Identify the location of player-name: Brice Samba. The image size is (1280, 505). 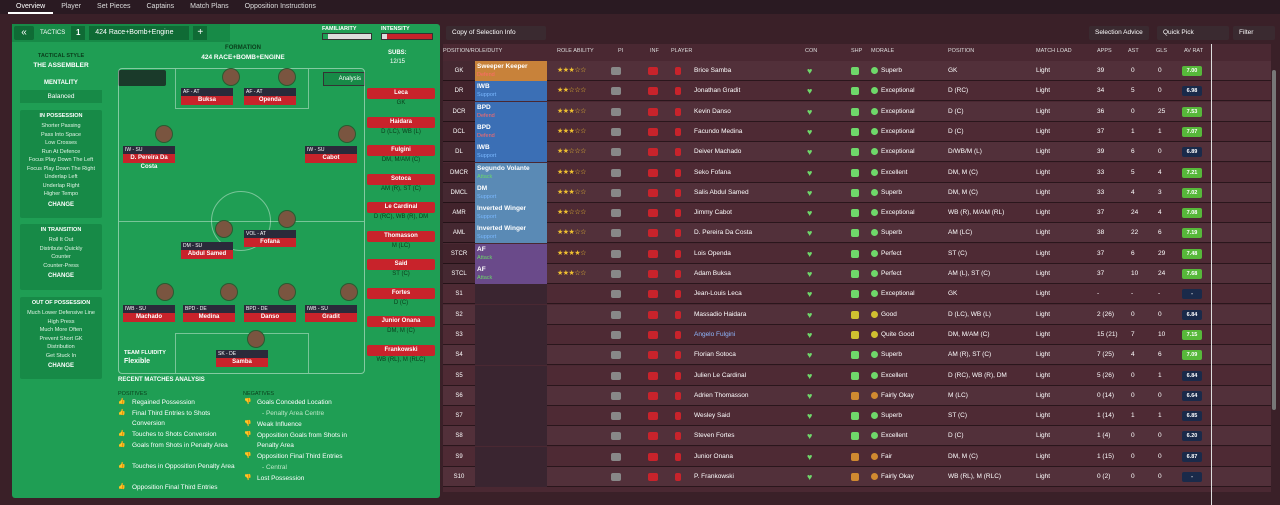
(713, 70).